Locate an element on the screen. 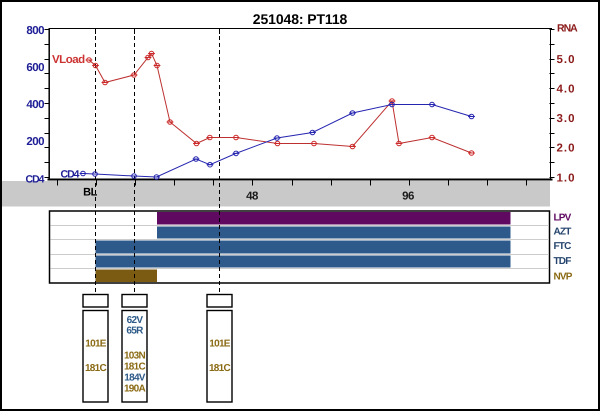 The height and width of the screenshot is (417, 600). svg-text: 800 is located at coordinates (35, 31).